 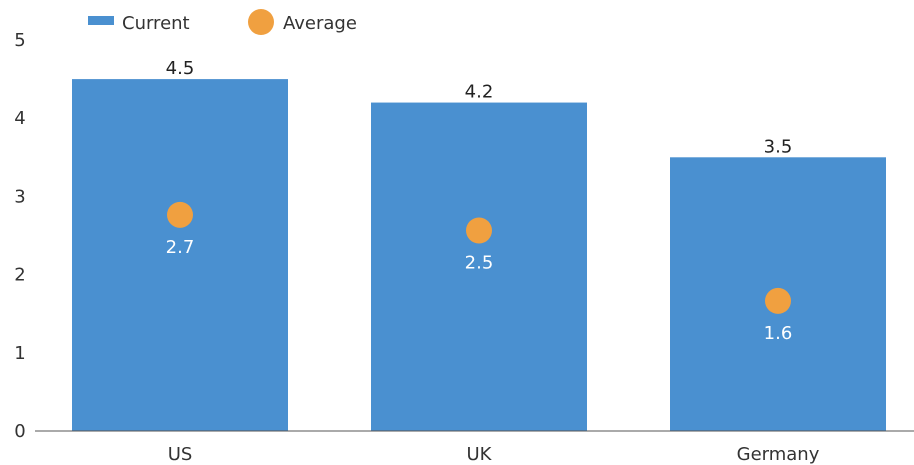 I want to click on average-value-label: 2.5, so click(x=479, y=263).